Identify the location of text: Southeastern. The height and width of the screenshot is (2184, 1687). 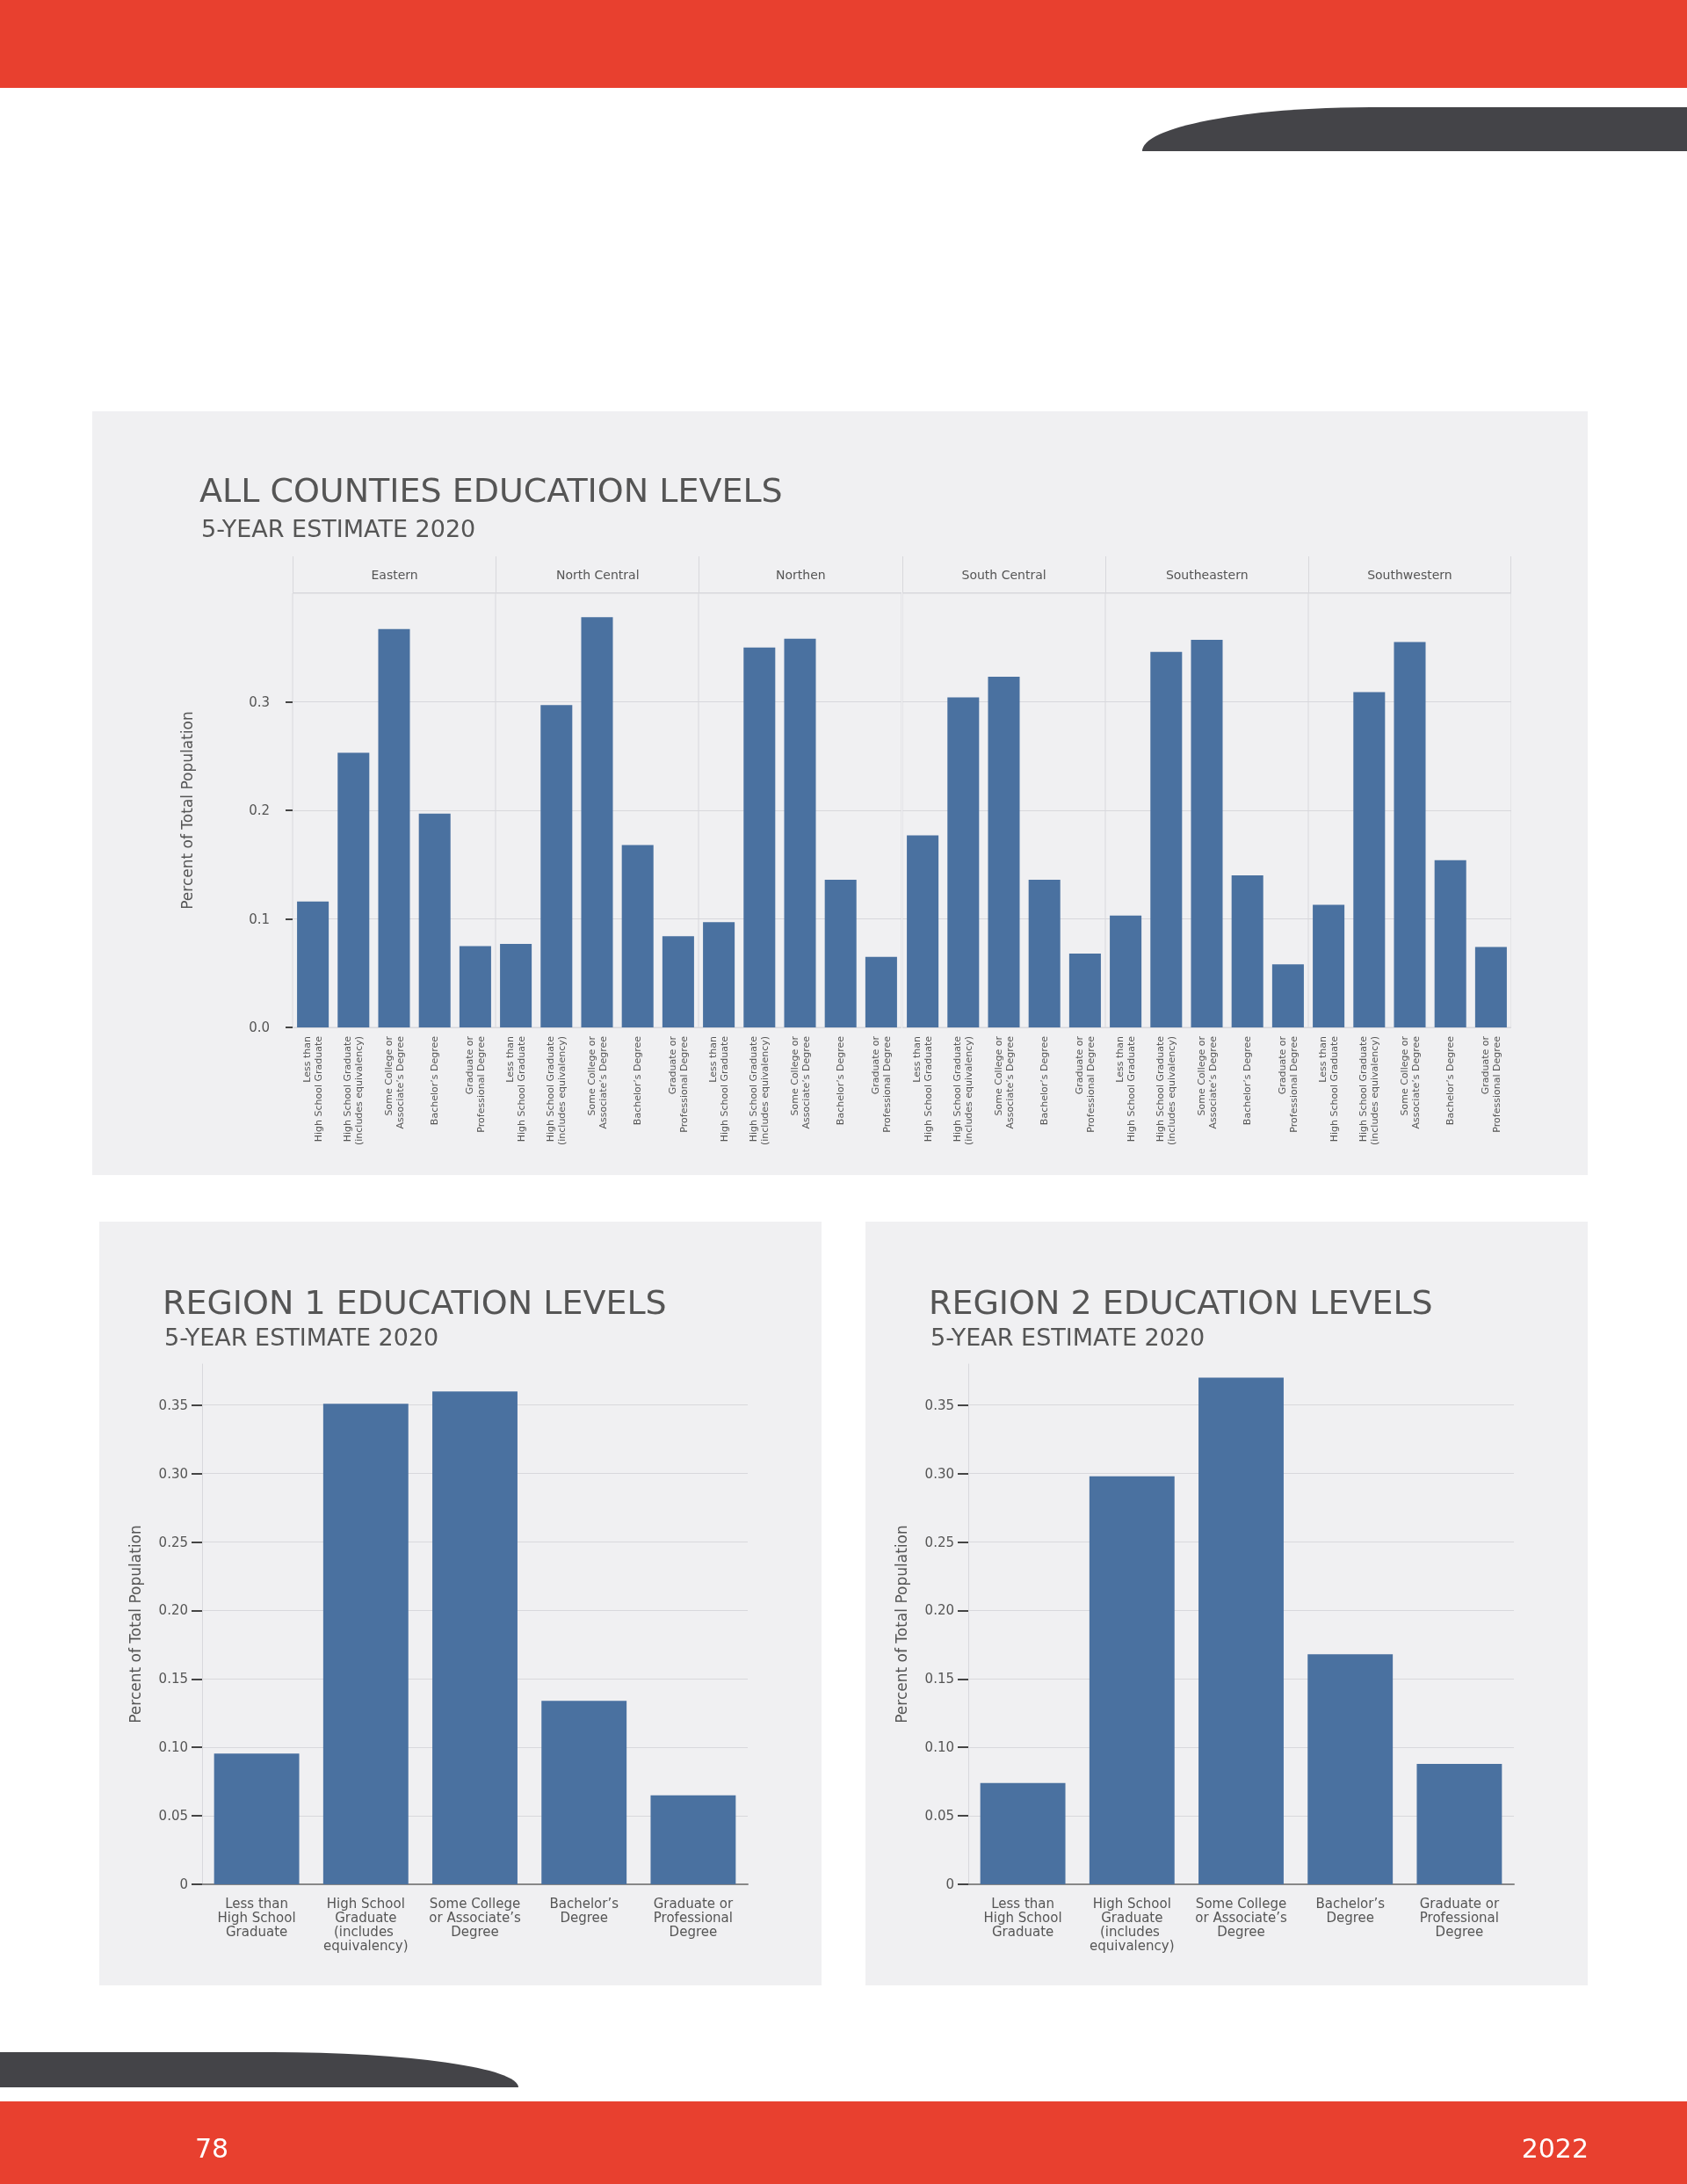
(1206, 574).